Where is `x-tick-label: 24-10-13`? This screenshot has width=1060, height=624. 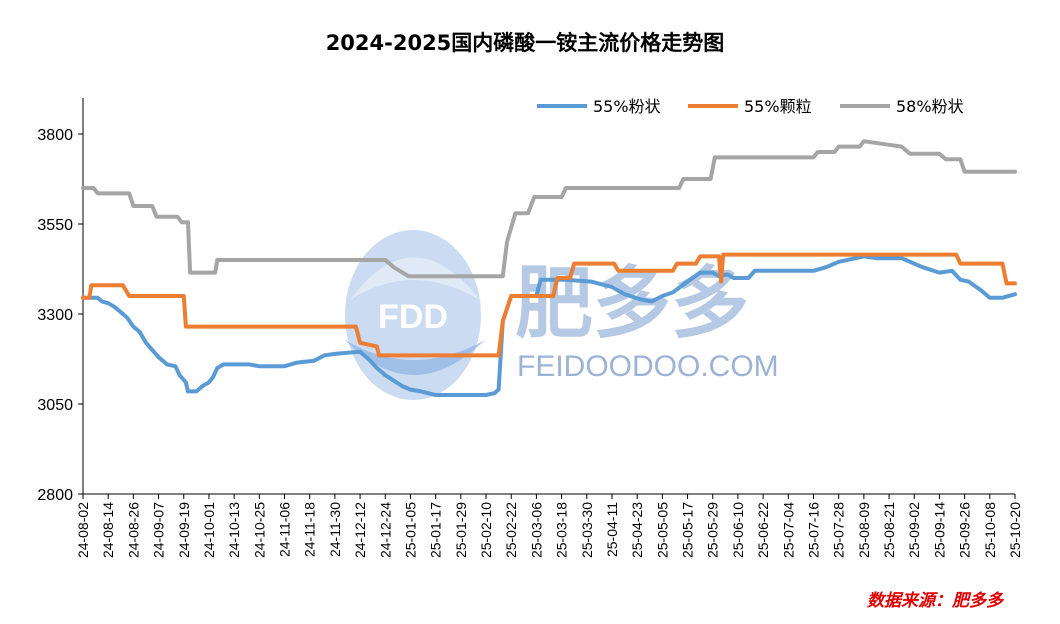 x-tick-label: 24-10-13 is located at coordinates (234, 530).